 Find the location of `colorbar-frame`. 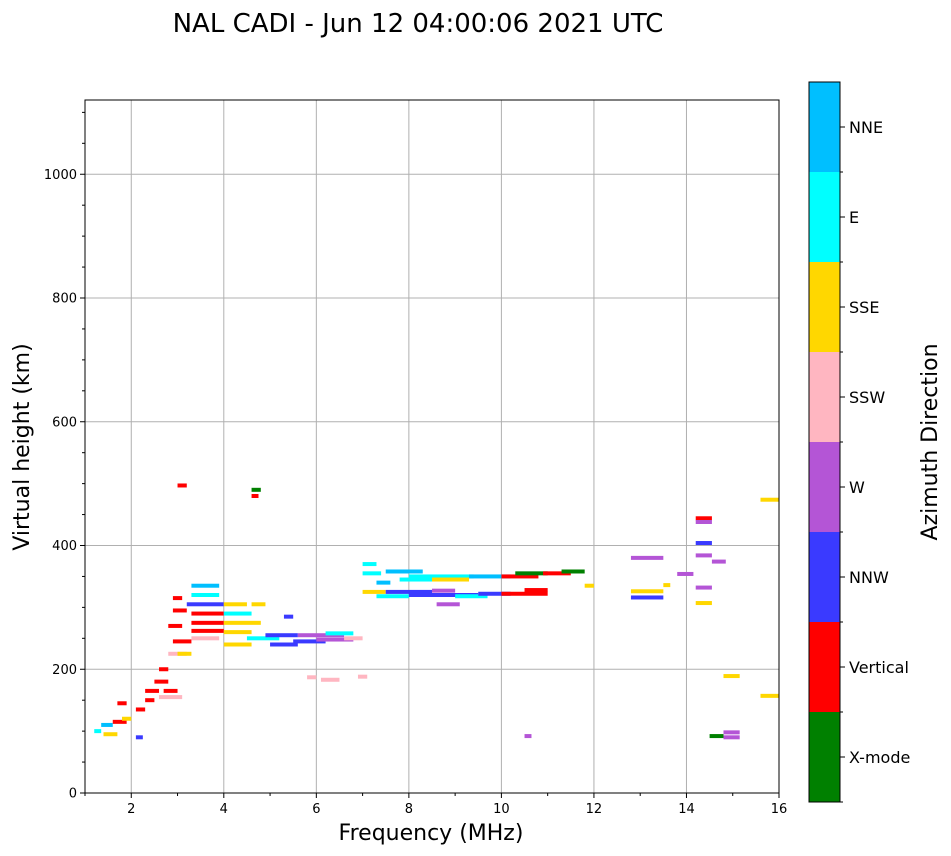

colorbar-frame is located at coordinates (824, 442).